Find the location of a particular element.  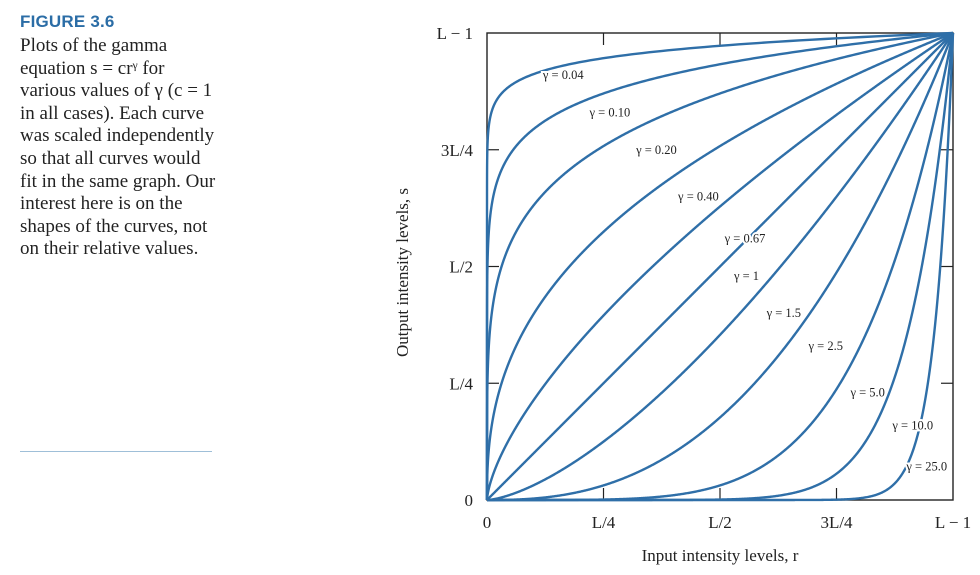

figure-label: FIGURE 3.6 is located at coordinates (67, 21).